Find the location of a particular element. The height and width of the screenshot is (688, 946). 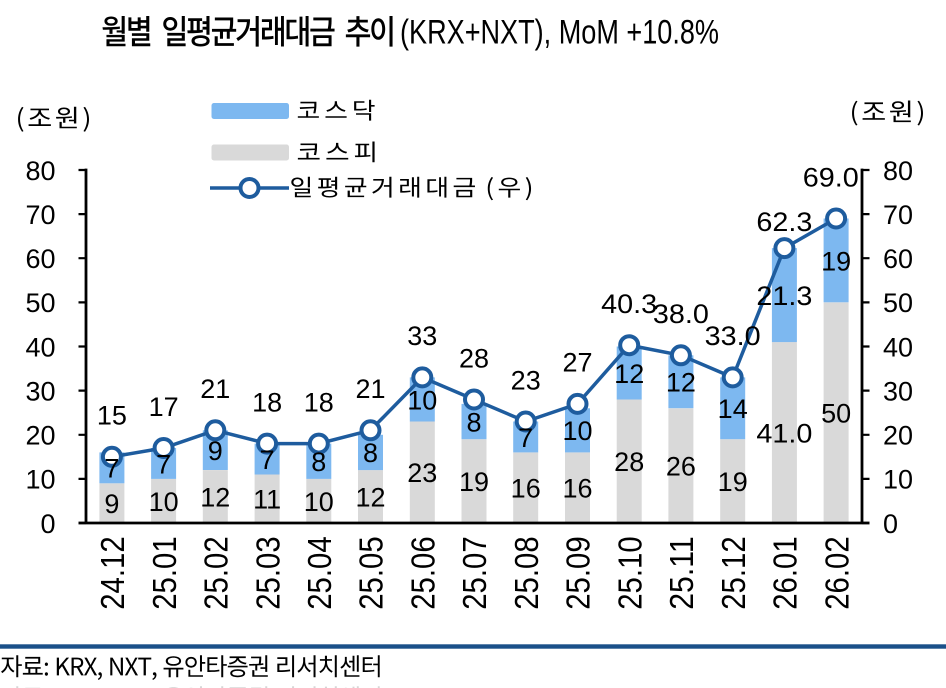

svg-text: 25.08 is located at coordinates (527, 573).